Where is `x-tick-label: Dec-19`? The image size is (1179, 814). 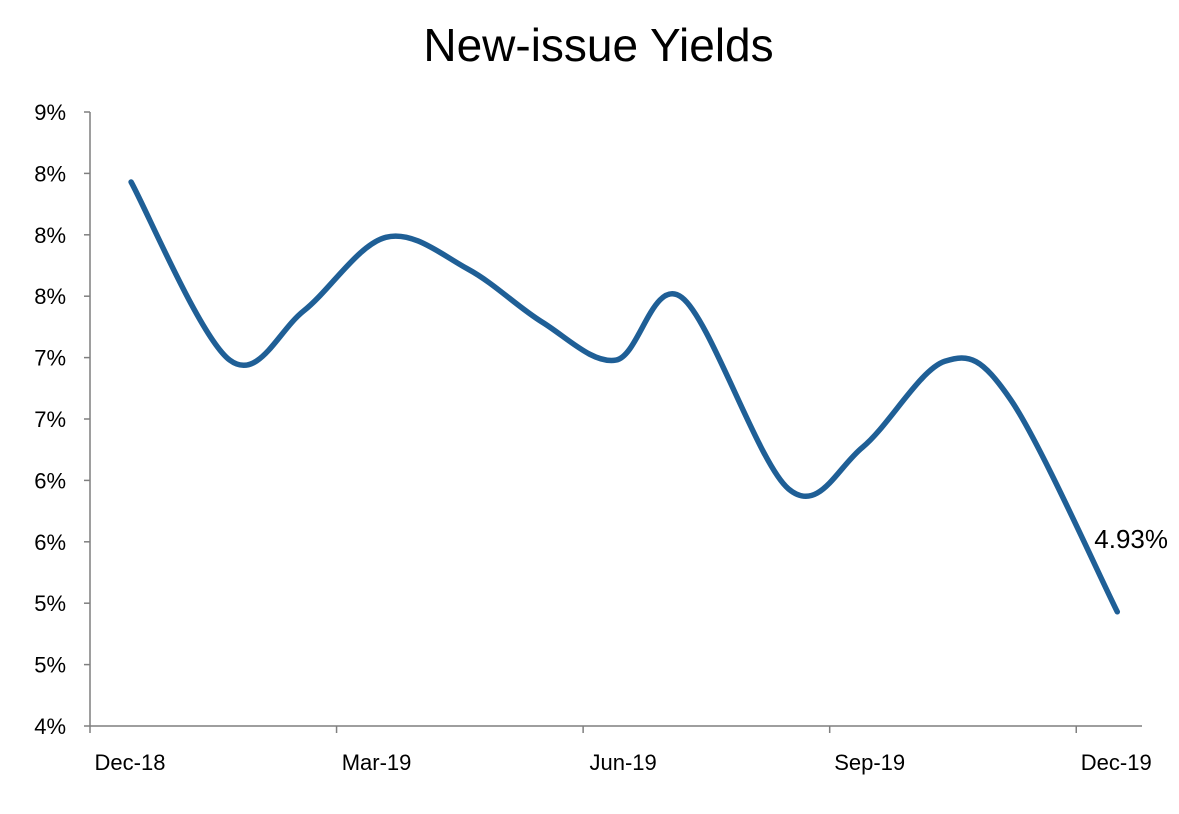 x-tick-label: Dec-19 is located at coordinates (1116, 762).